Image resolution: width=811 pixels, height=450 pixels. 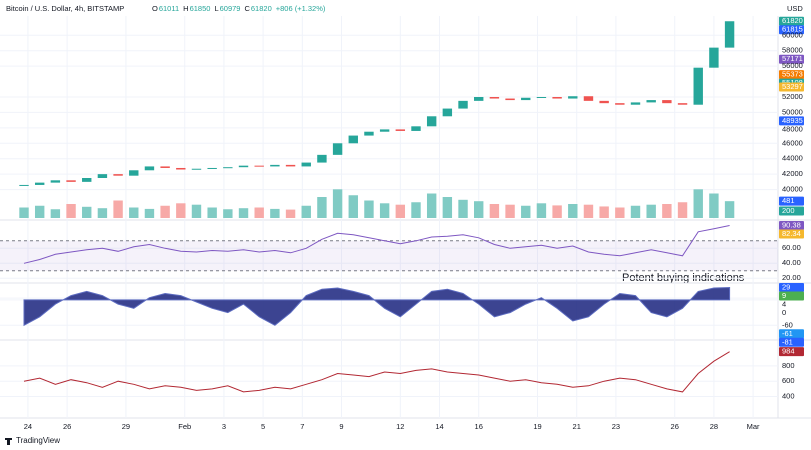 What do you see at coordinates (792, 120) in the screenshot?
I see `price-marker-label: 48935` at bounding box center [792, 120].